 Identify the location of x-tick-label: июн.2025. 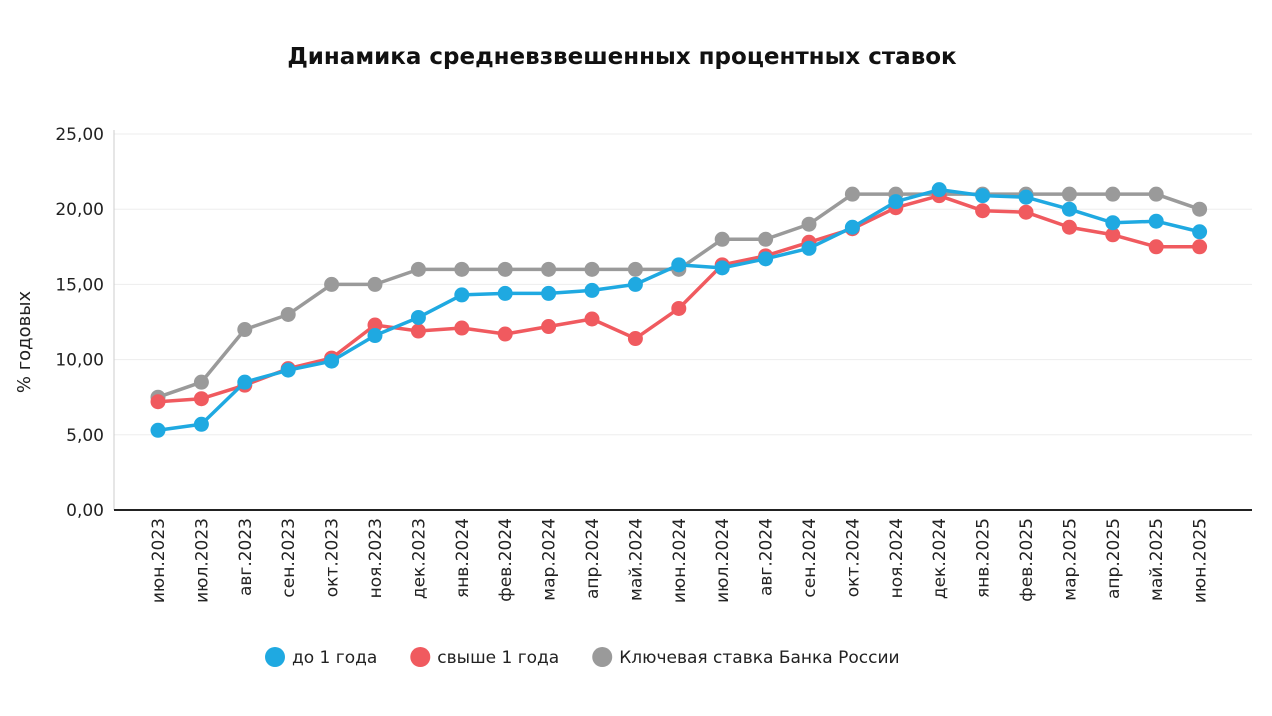
(1201, 560).